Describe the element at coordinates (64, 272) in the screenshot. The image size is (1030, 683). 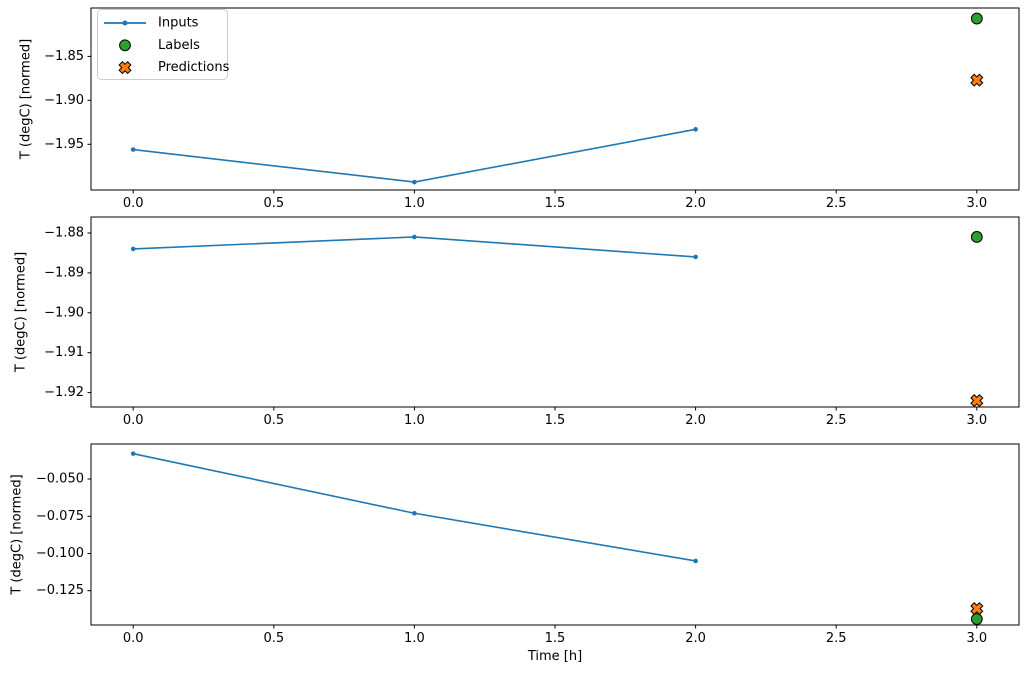
I see `y-tick-label: −1.89` at that location.